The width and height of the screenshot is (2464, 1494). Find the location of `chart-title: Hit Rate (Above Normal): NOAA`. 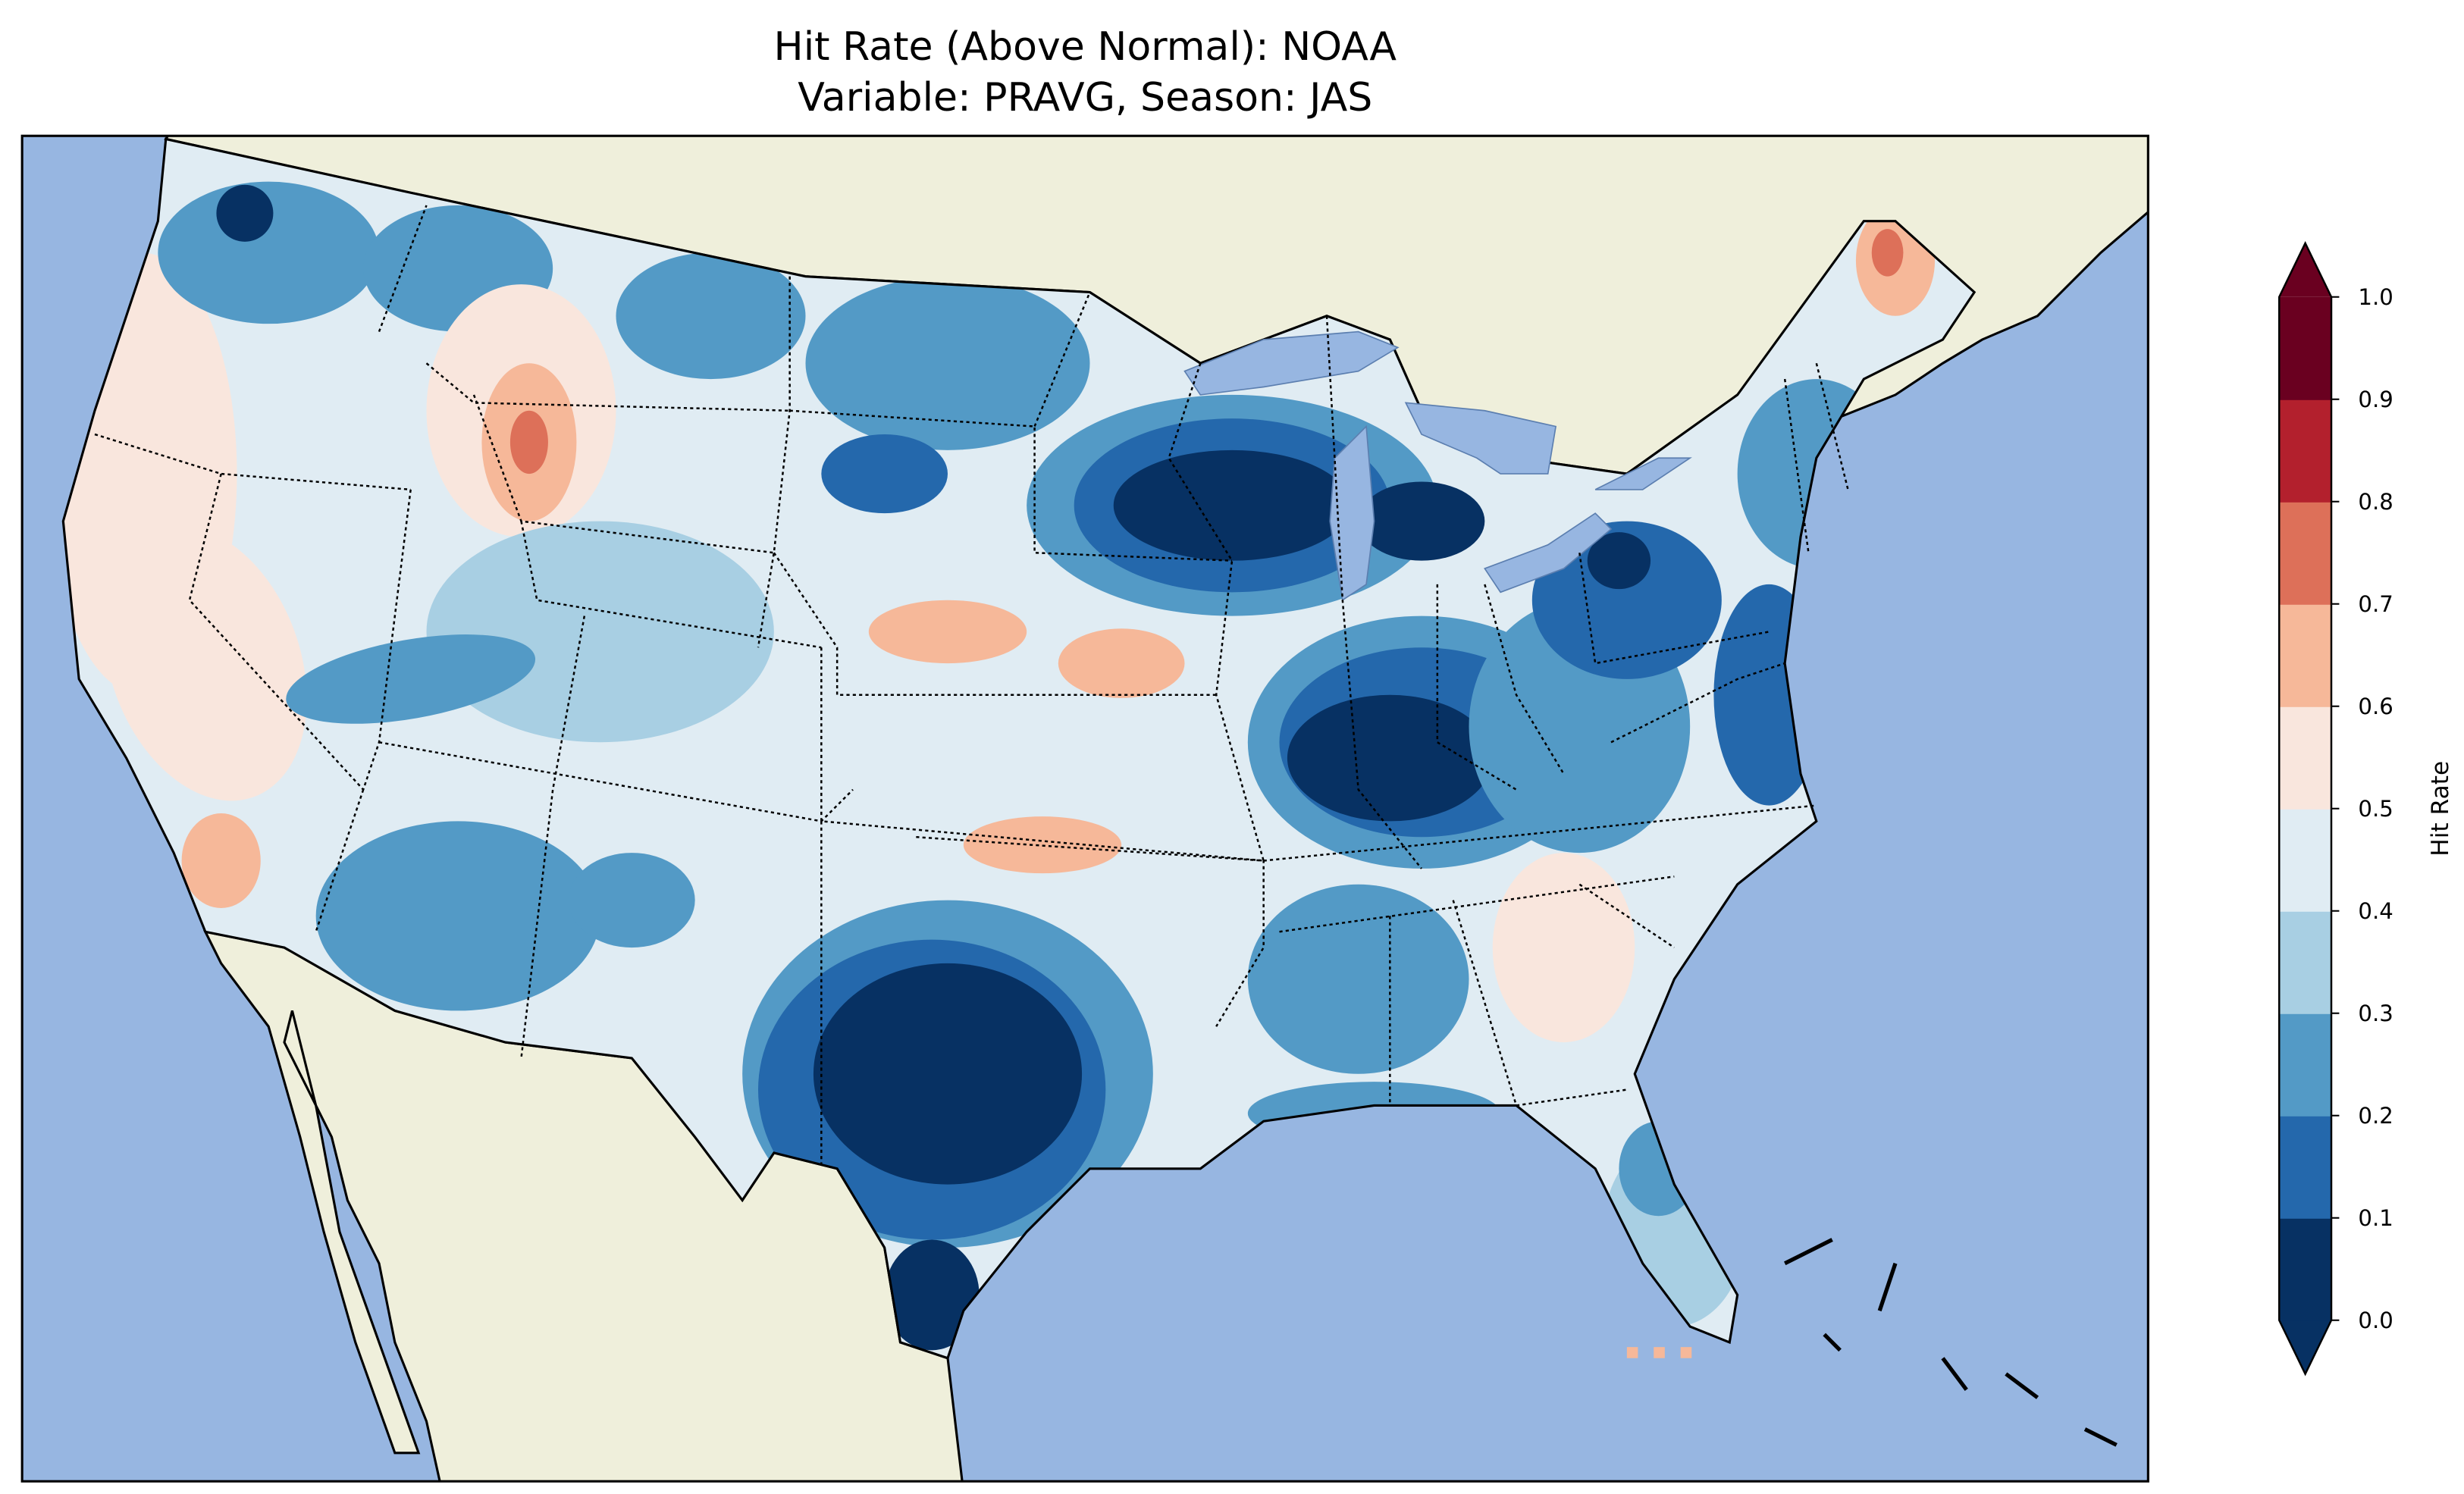

chart-title: Hit Rate (Above Normal): NOAA is located at coordinates (1086, 47).